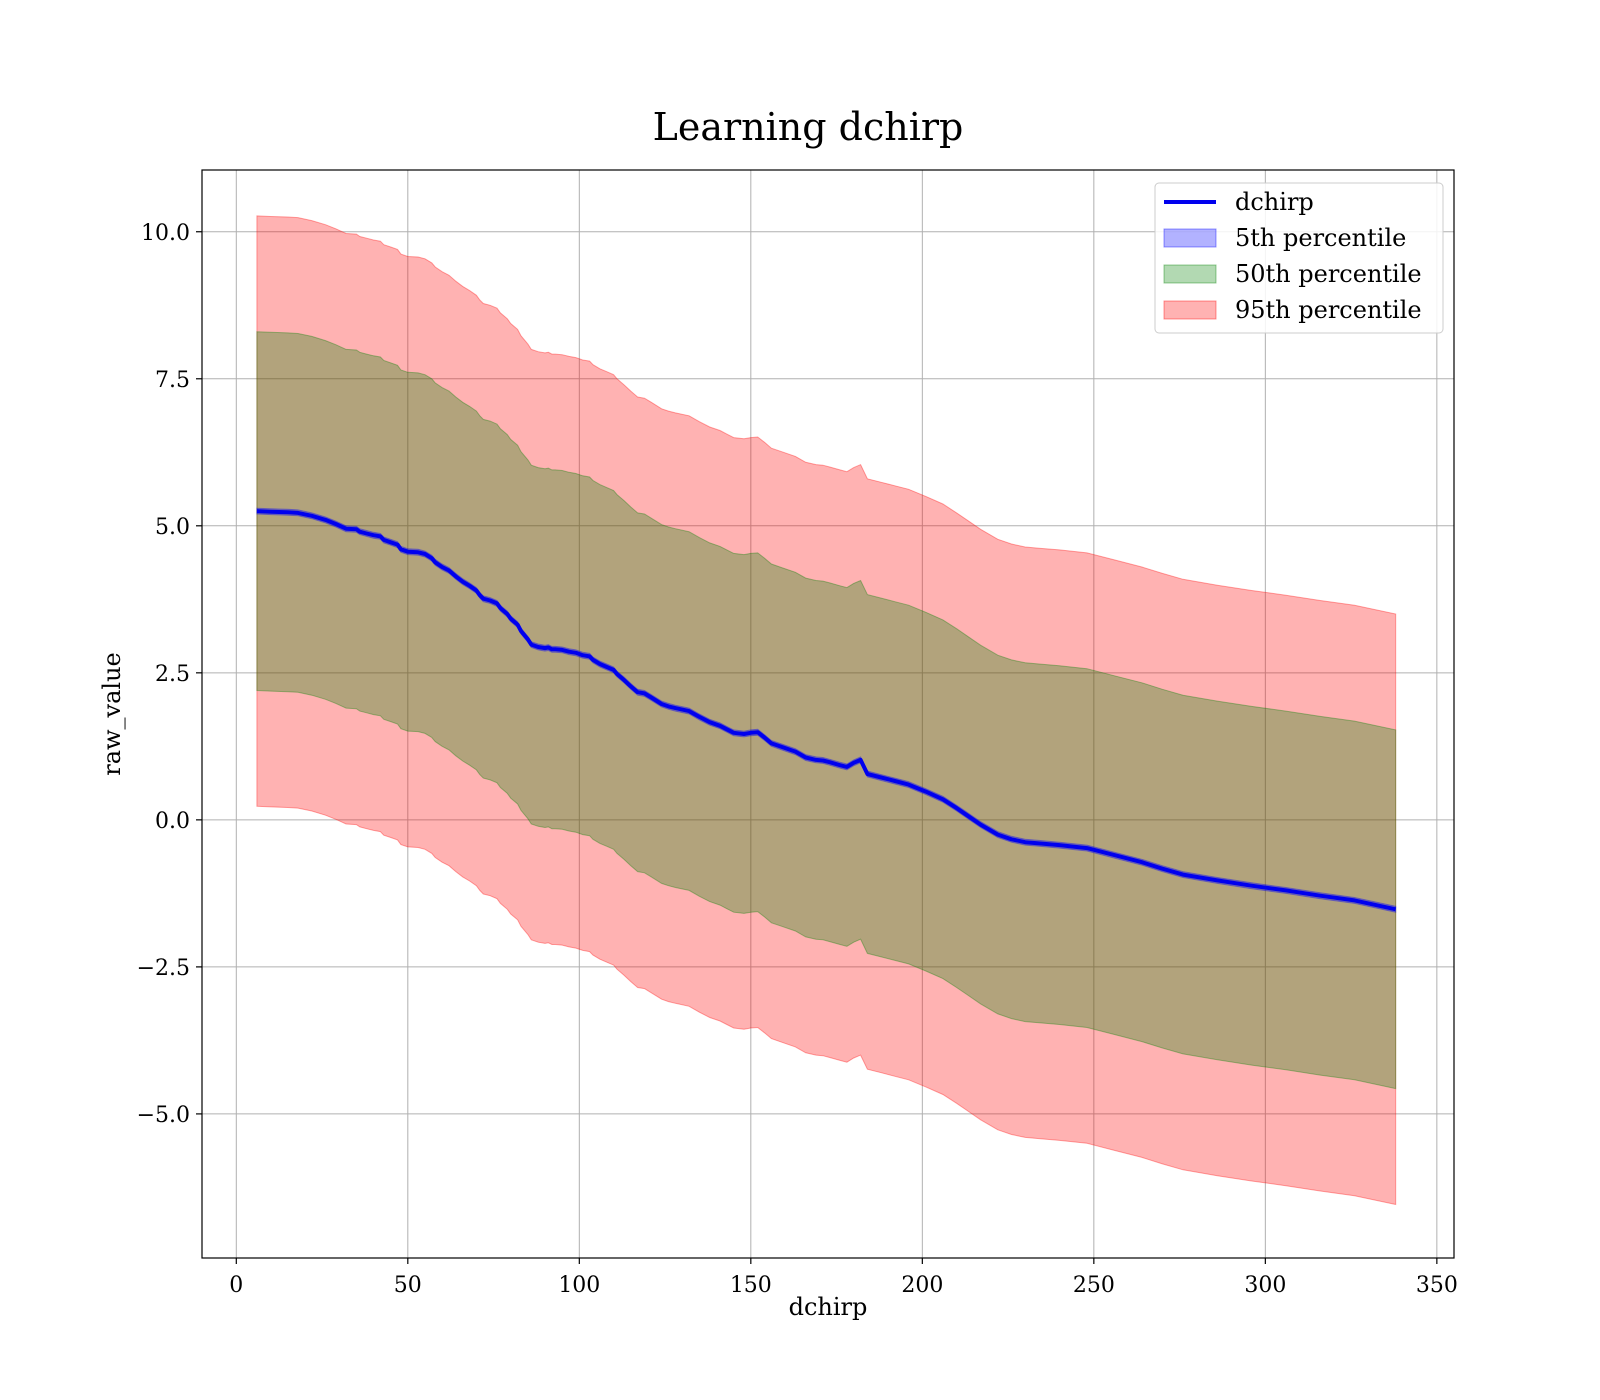 The image size is (1600, 1400). I want to click on chart-title: Learning dchirp, so click(808, 127).